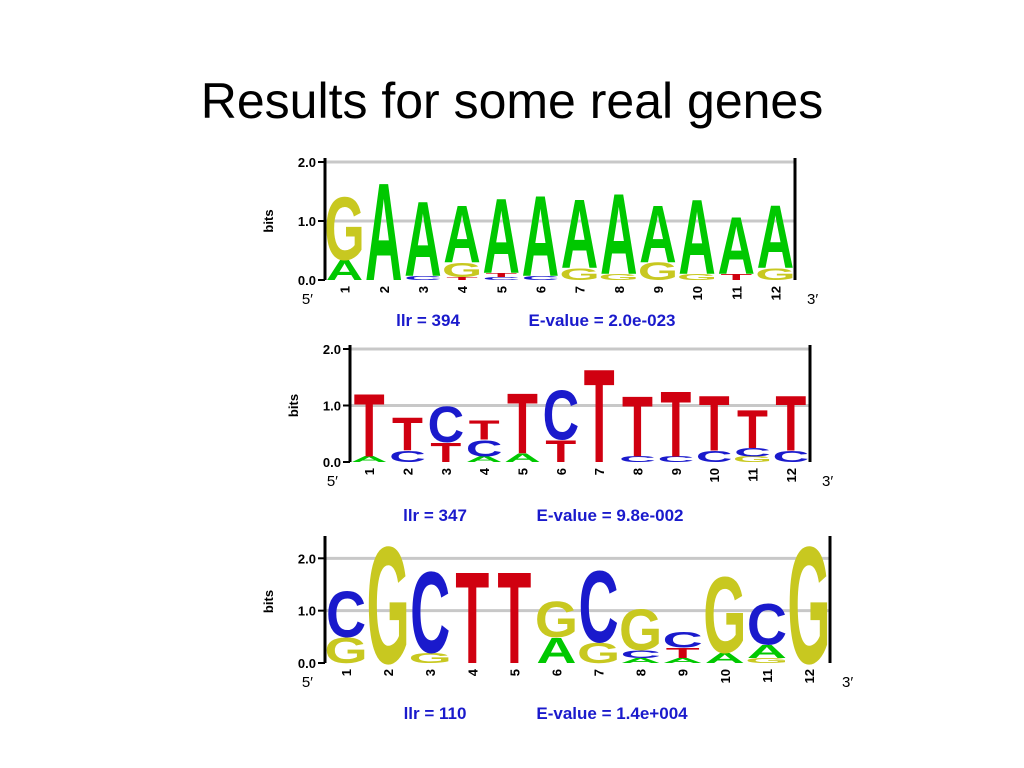 This screenshot has height=768, width=1024. Describe the element at coordinates (512, 101) in the screenshot. I see `slide-title: Results for some real genes` at that location.